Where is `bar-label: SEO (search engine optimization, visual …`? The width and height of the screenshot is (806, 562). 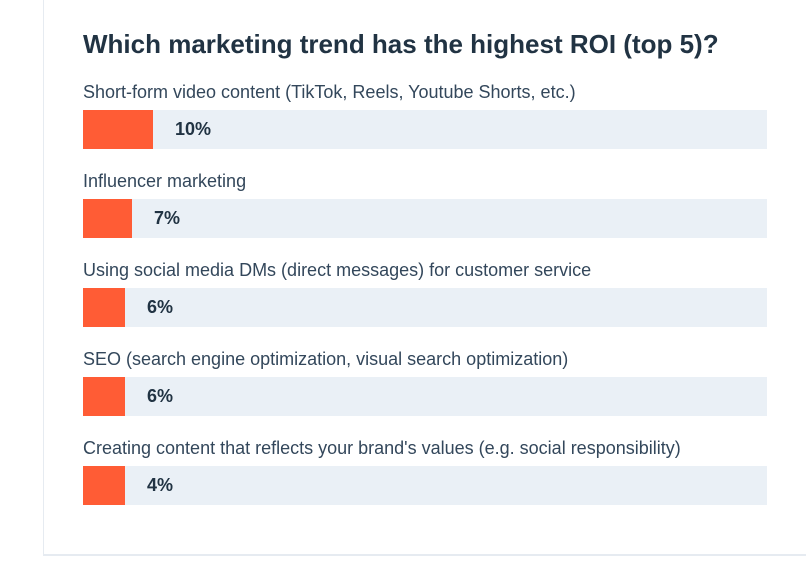 bar-label: SEO (search engine optimization, visual … is located at coordinates (326, 359).